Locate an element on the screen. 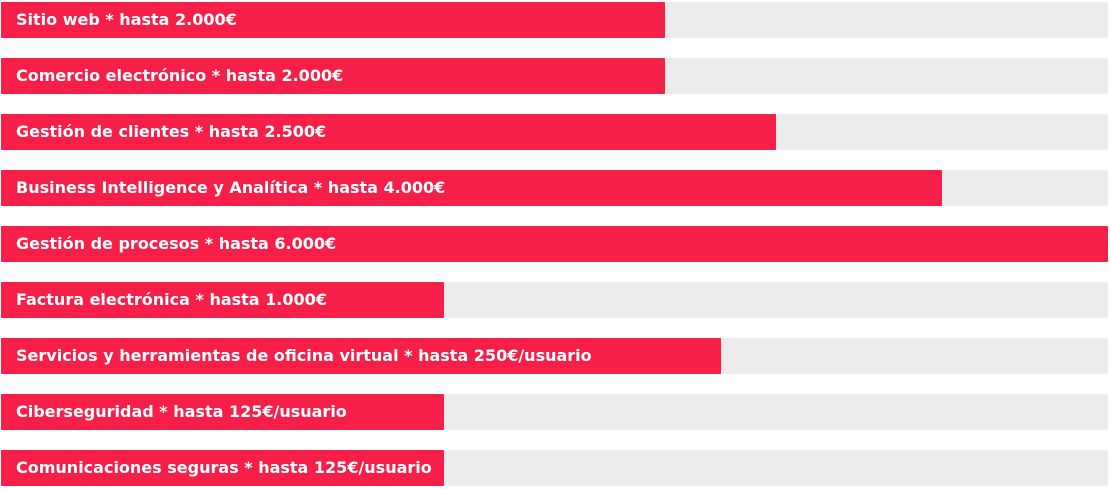 This screenshot has width=1111, height=489. bar-label: Gestión de procesos * hasta 6.000€ is located at coordinates (176, 243).